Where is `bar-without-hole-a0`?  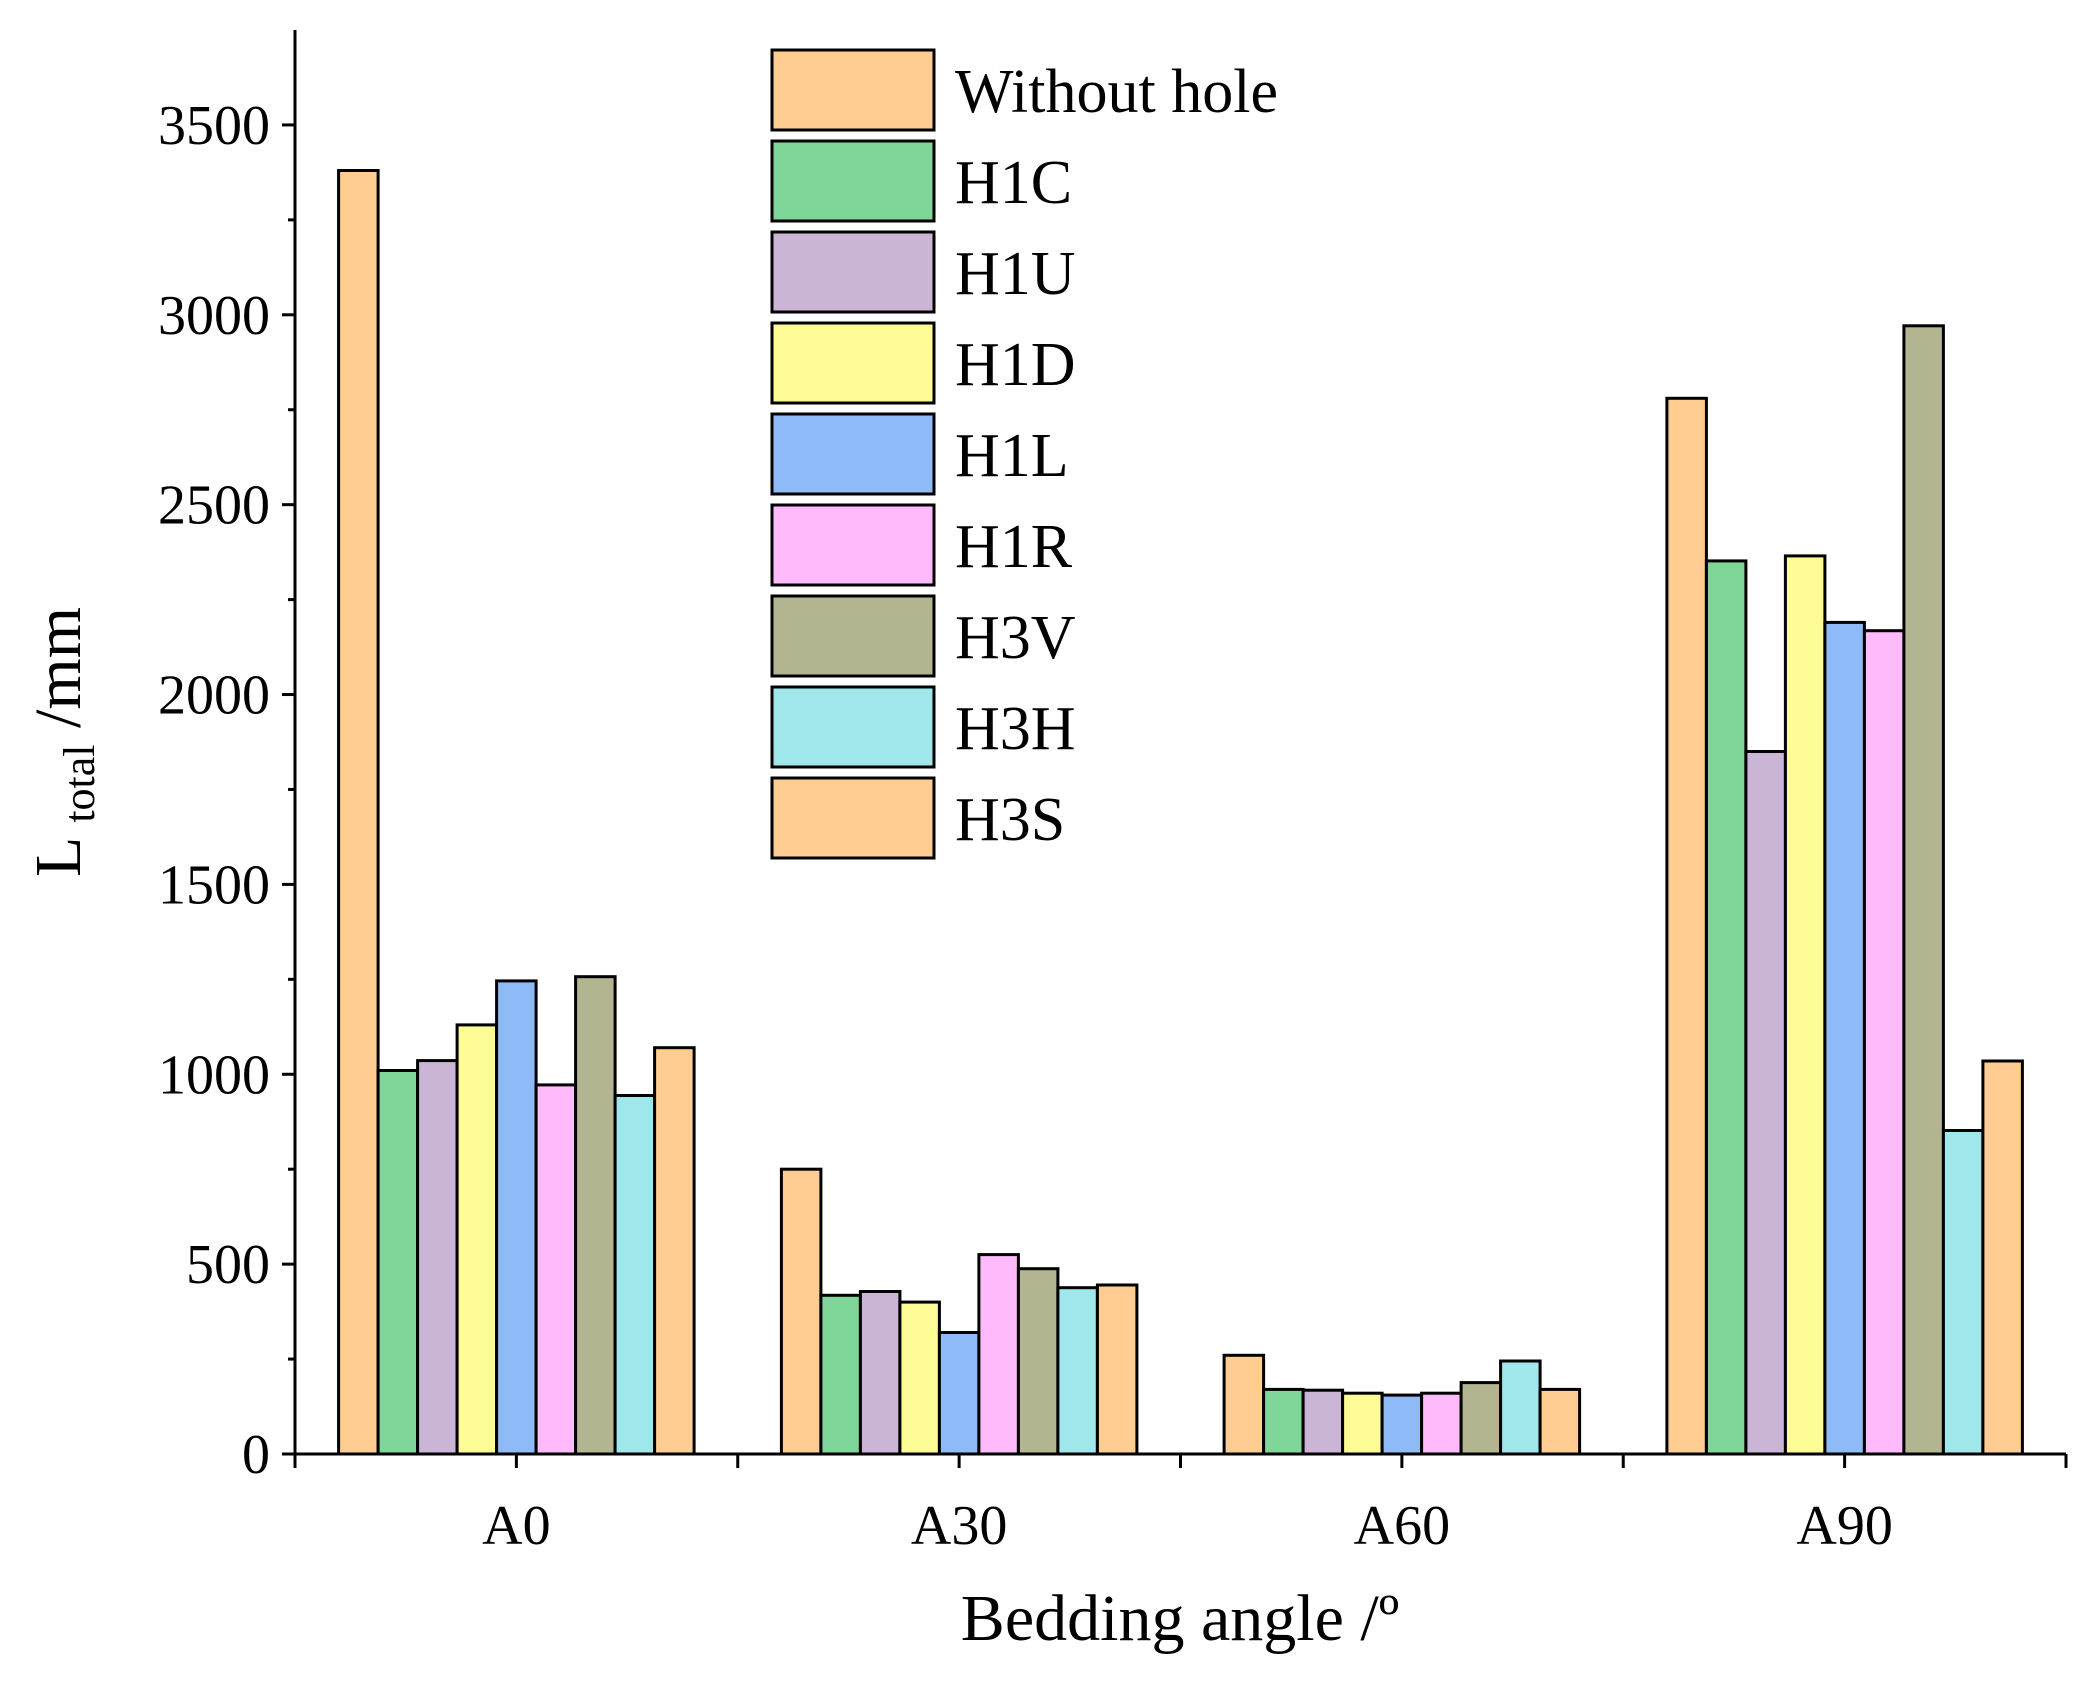
bar-without-hole-a0 is located at coordinates (358, 812).